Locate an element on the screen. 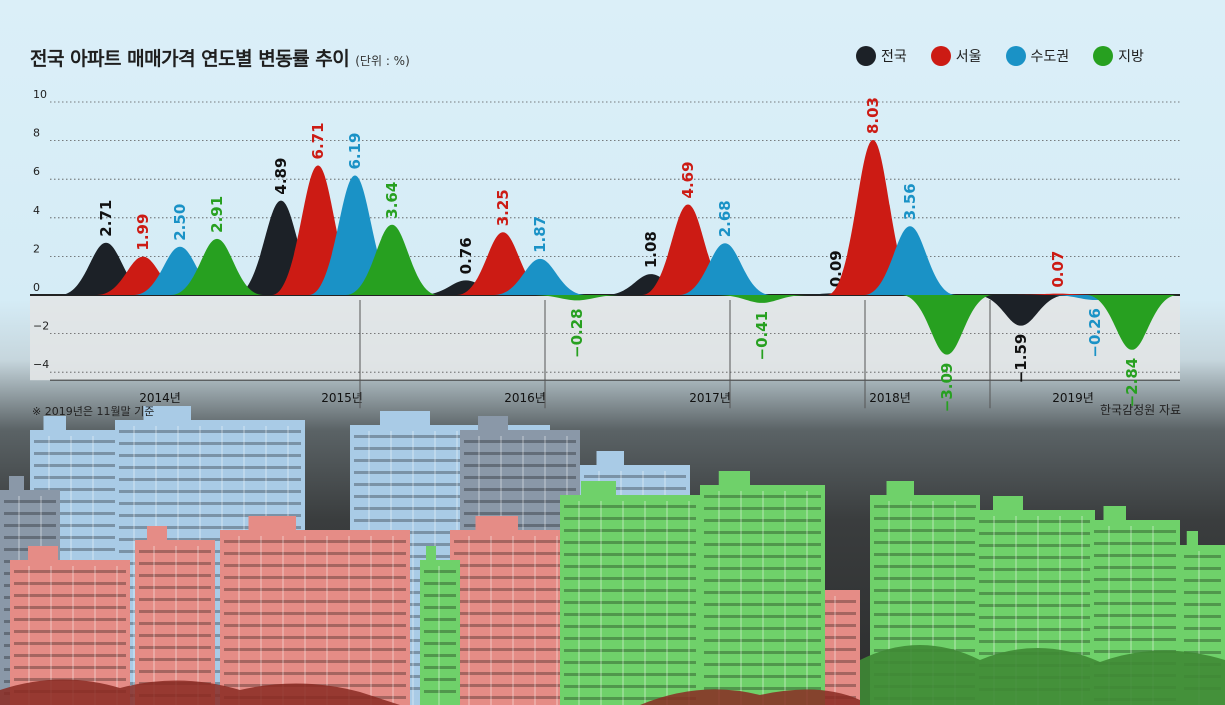  legend-swatch-icon is located at coordinates (1015, 56).